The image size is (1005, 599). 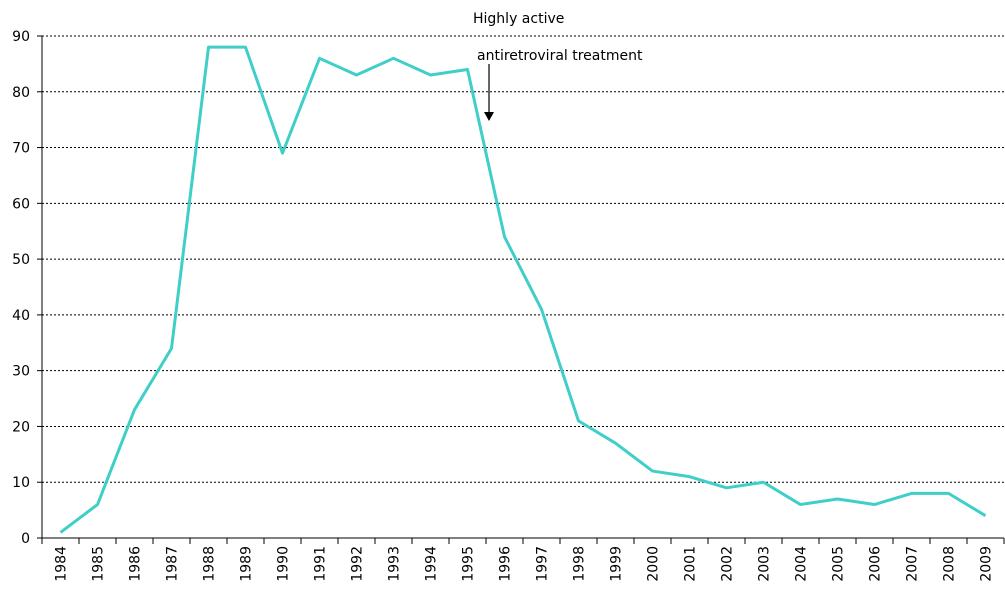 I want to click on x-tick-label: 2009, so click(x=987, y=564).